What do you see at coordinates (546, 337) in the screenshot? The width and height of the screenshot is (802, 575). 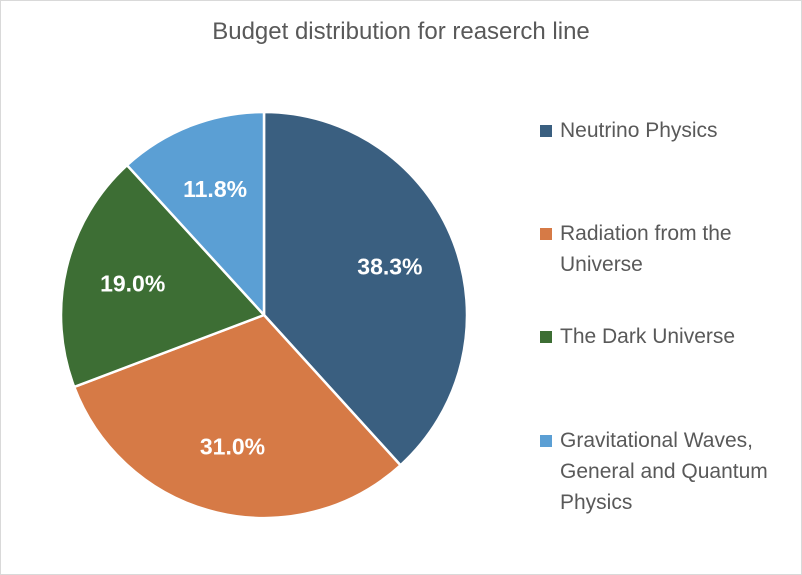 I see `legend-swatch-the-dark-universe` at bounding box center [546, 337].